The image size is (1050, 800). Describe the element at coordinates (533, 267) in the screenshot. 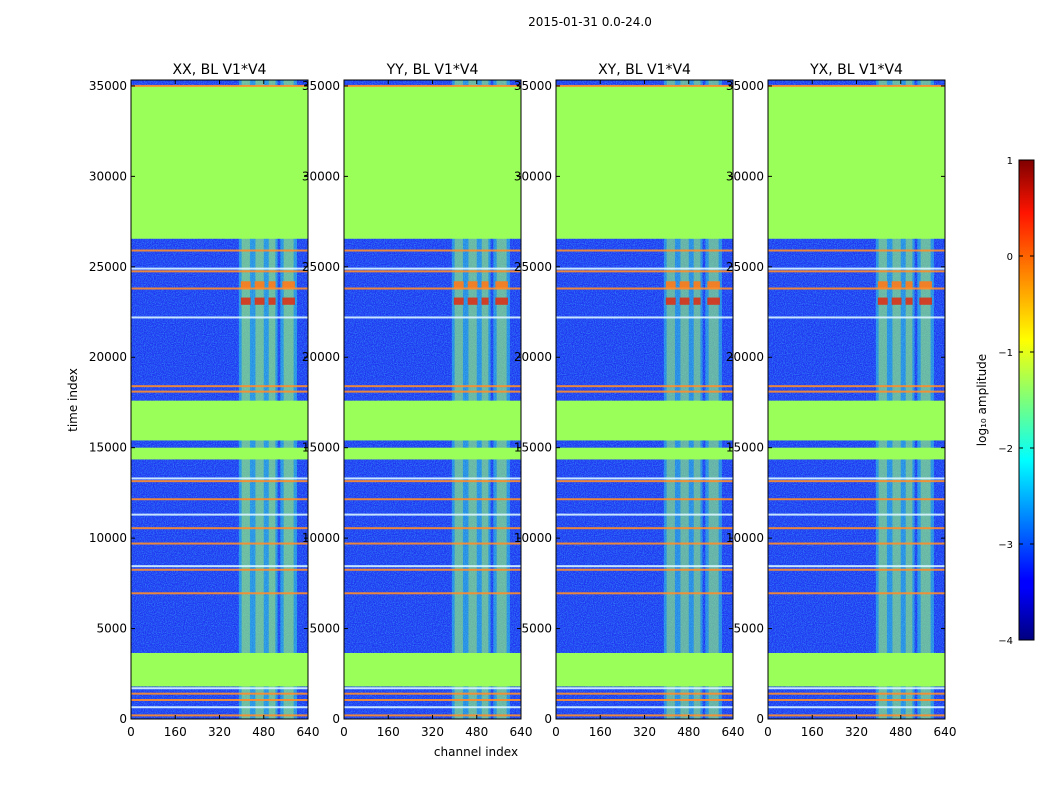

I see `y-tick-label: 25000` at that location.